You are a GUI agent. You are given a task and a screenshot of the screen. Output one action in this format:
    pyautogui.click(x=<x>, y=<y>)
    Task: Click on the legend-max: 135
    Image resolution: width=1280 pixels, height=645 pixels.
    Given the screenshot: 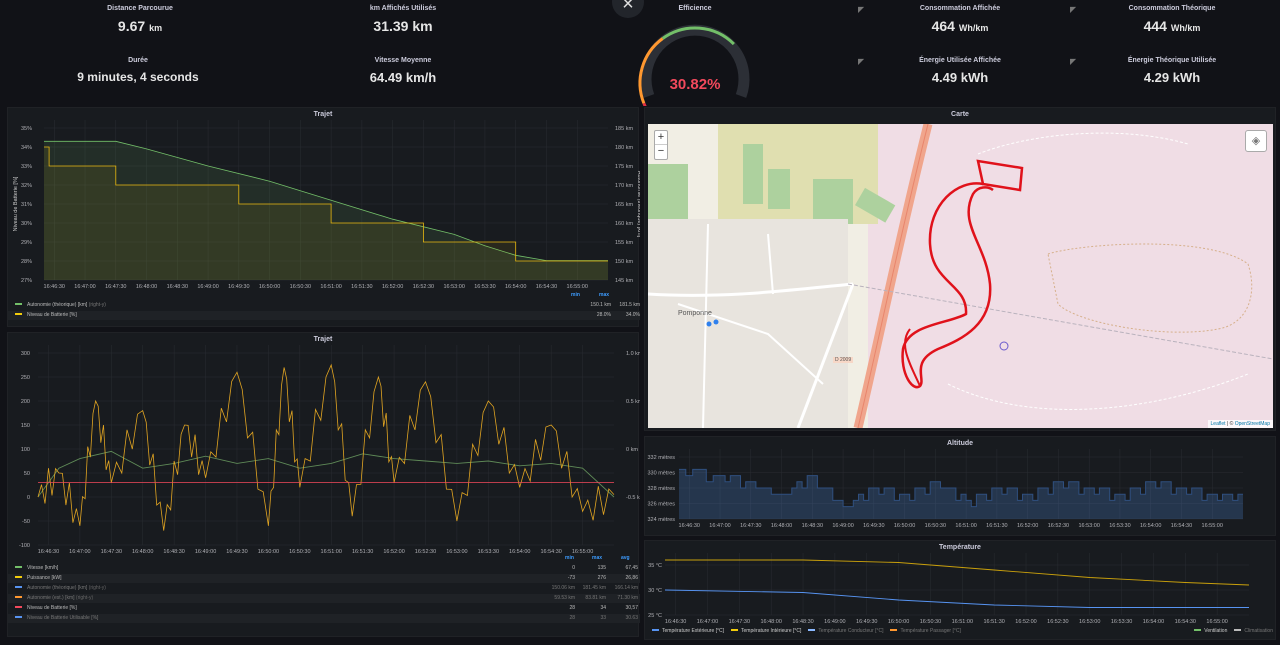 What is the action you would take?
    pyautogui.click(x=601, y=568)
    